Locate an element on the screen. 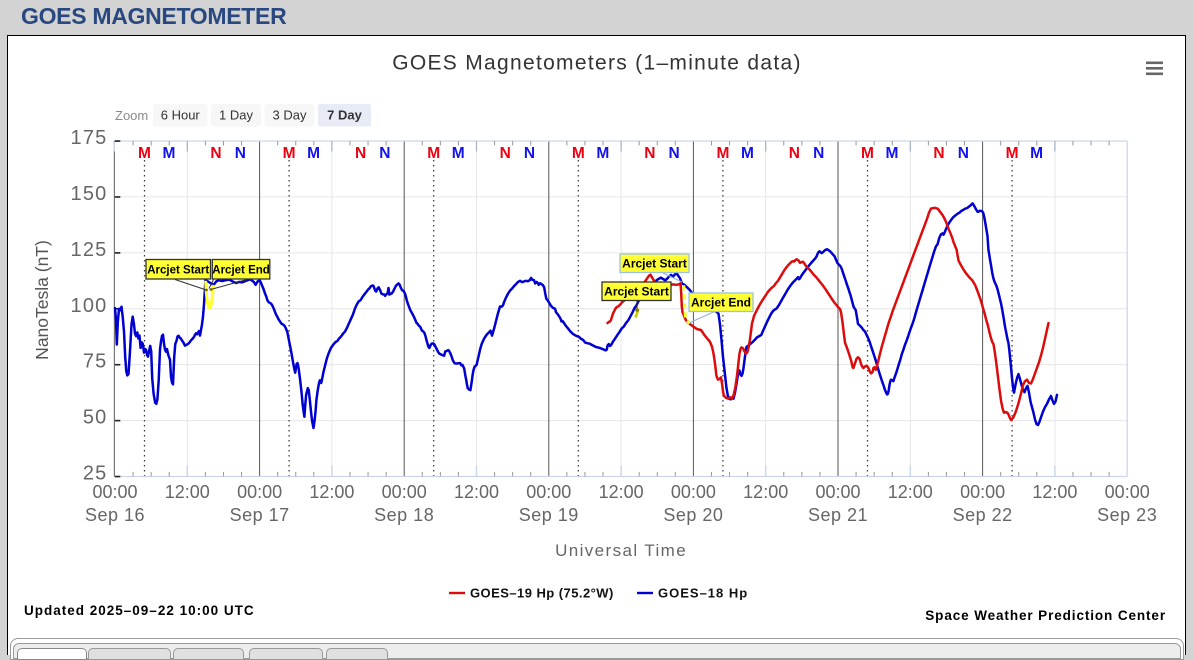  svg-text: 1 Day is located at coordinates (236, 115).